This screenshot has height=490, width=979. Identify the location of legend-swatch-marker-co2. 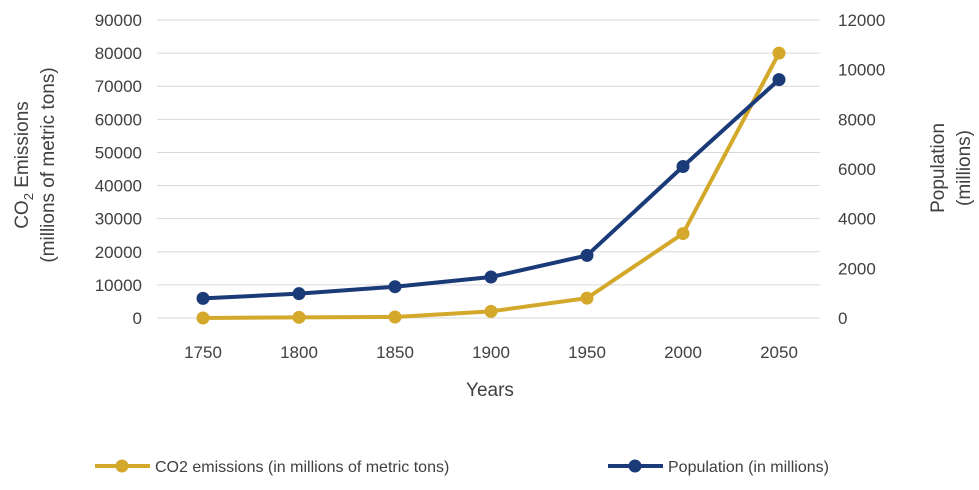
(122, 466).